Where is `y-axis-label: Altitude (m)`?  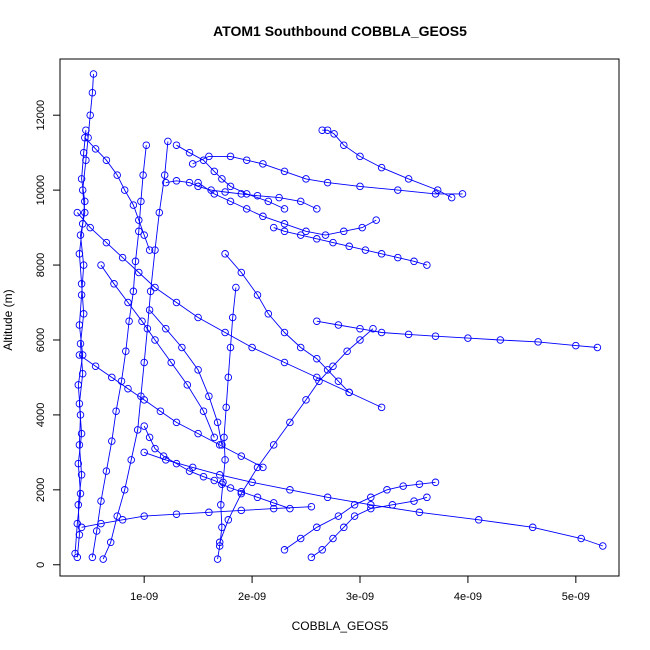
y-axis-label: Altitude (m) is located at coordinates (8, 319).